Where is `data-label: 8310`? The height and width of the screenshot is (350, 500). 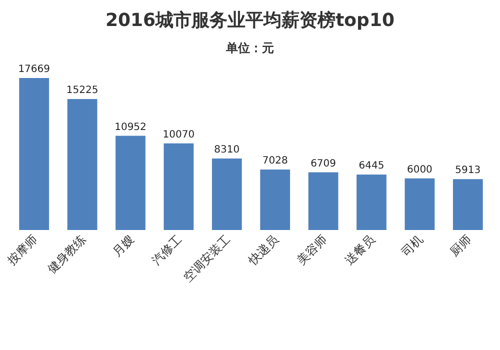
data-label: 8310 is located at coordinates (227, 150).